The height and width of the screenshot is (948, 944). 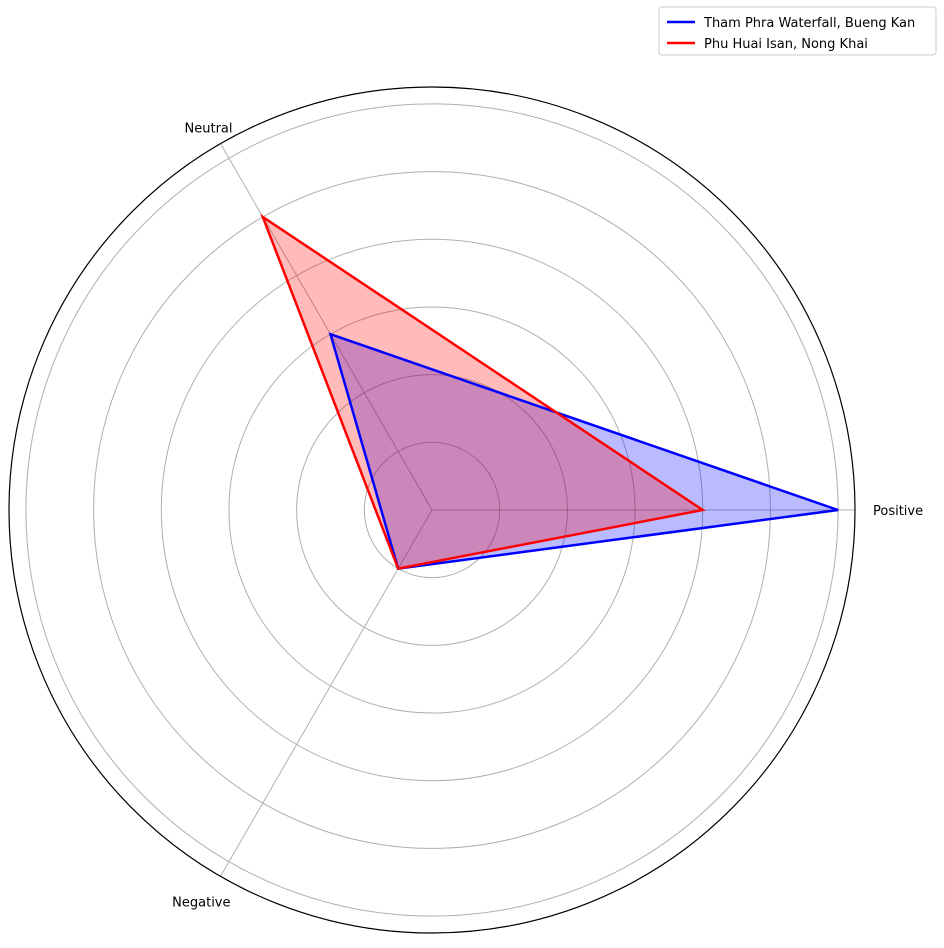 I want to click on category-label-neutral: Neutral, so click(x=209, y=129).